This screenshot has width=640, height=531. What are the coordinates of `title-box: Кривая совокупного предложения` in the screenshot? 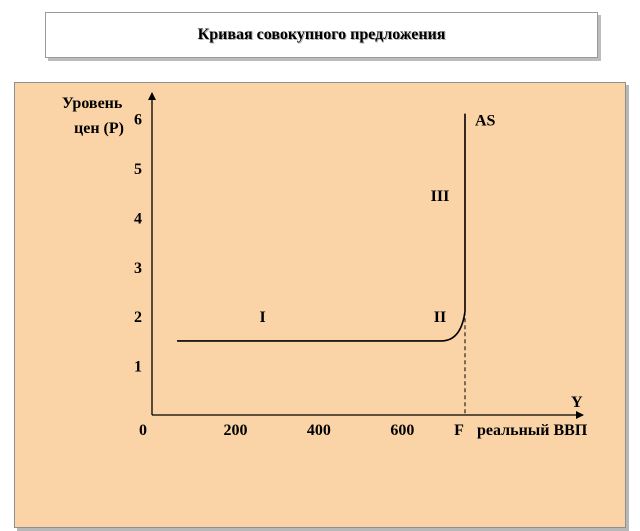 It's located at (321, 35).